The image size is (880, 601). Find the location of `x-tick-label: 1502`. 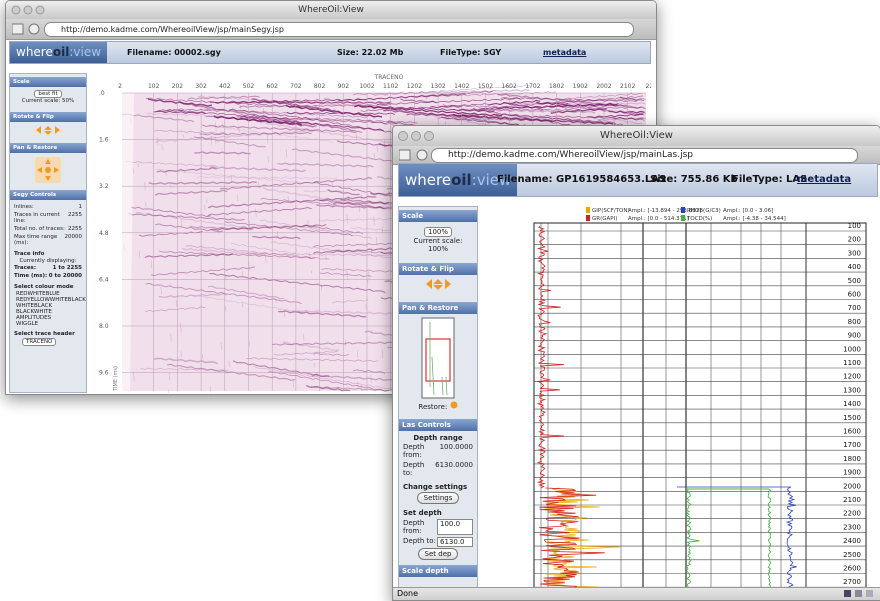

x-tick-label: 1502 is located at coordinates (485, 86).